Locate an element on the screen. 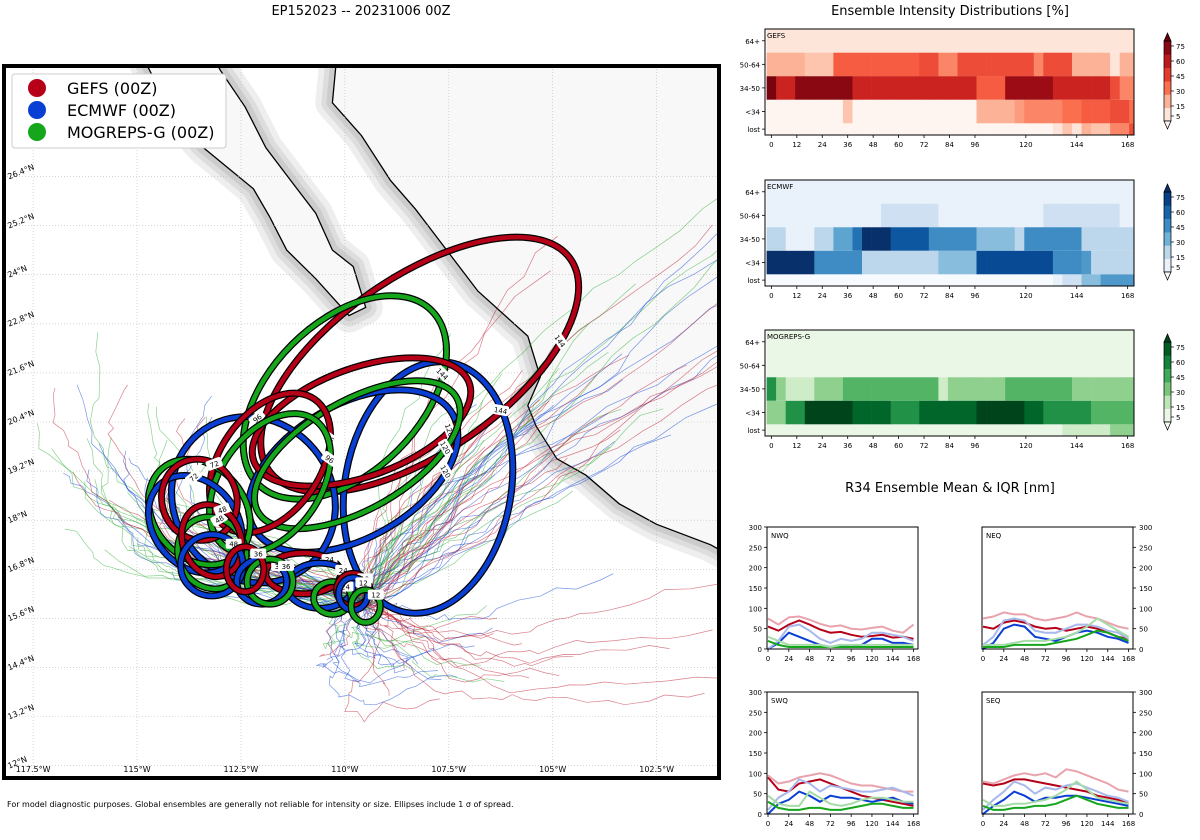  heatmap-label: MOGREPS-G is located at coordinates (788, 337).